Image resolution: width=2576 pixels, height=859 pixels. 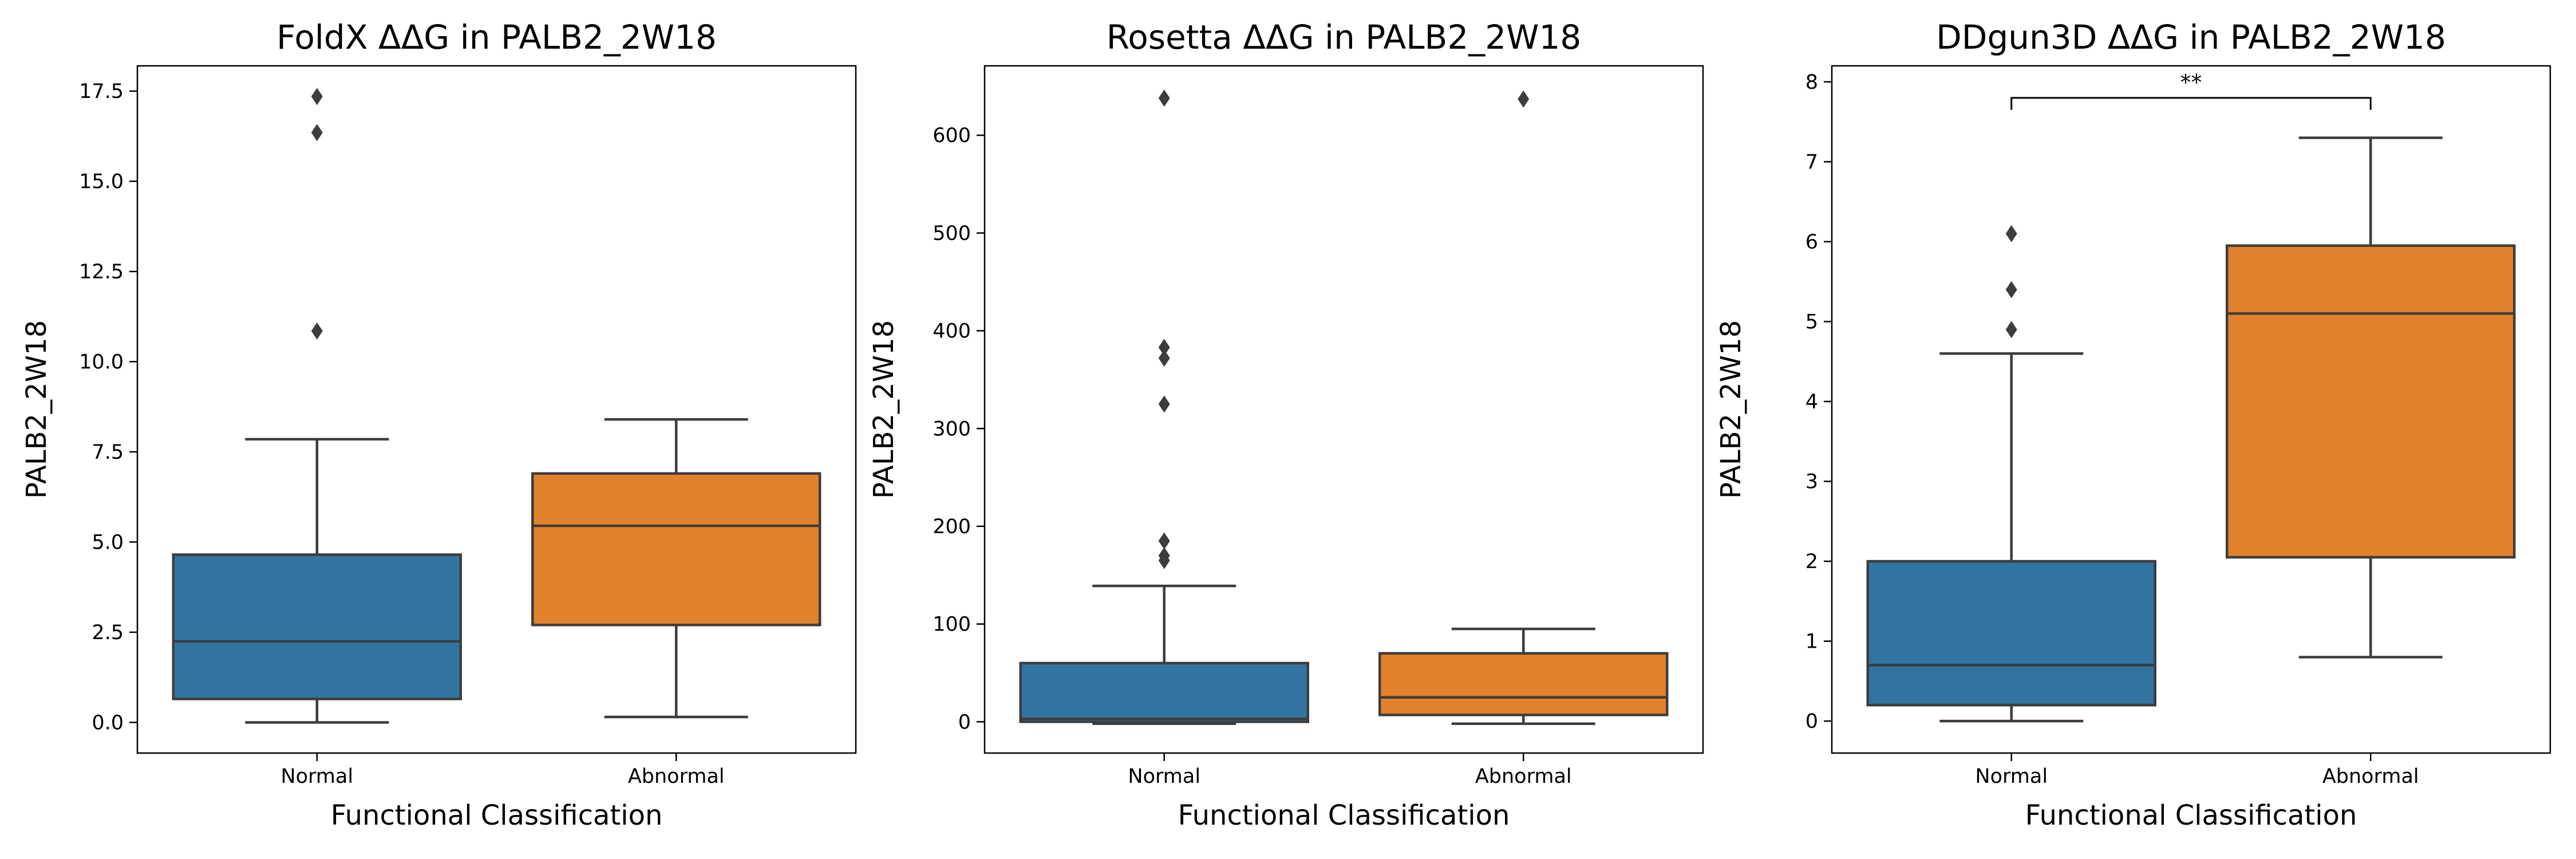 What do you see at coordinates (952, 331) in the screenshot?
I see `y-tick-label: 400` at bounding box center [952, 331].